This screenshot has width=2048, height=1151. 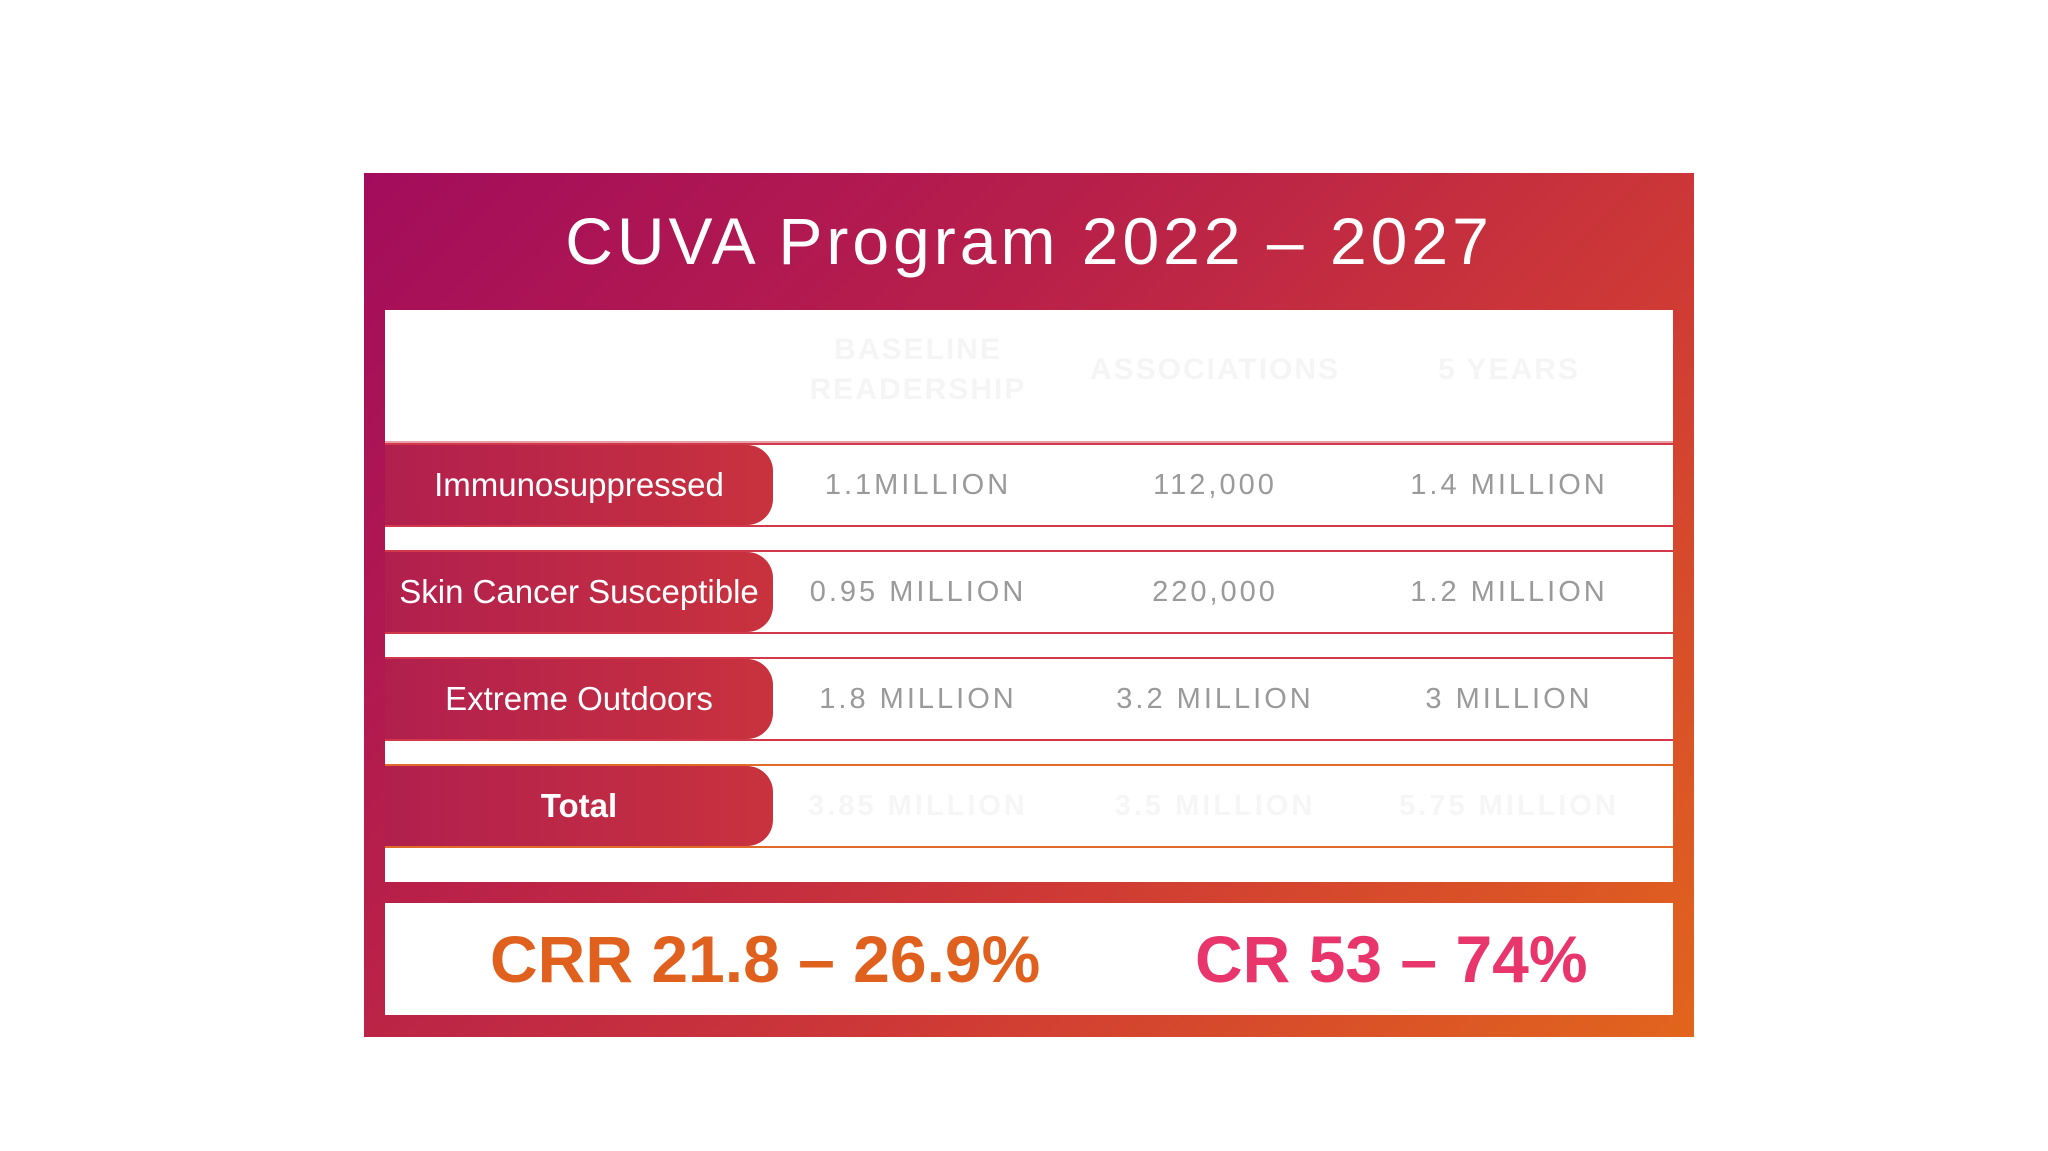 I want to click on table-cell: 112,000, so click(x=1215, y=484).